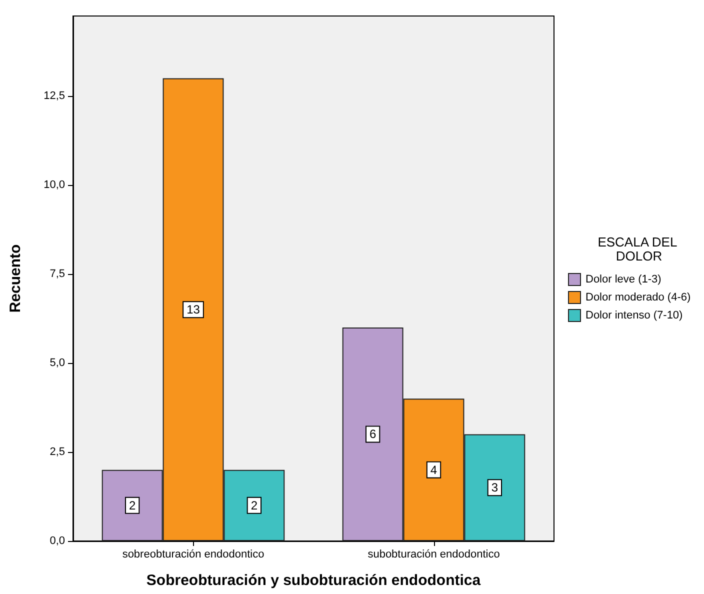 The image size is (704, 594). What do you see at coordinates (434, 554) in the screenshot?
I see `x-tick-label: subobturación endodontico` at bounding box center [434, 554].